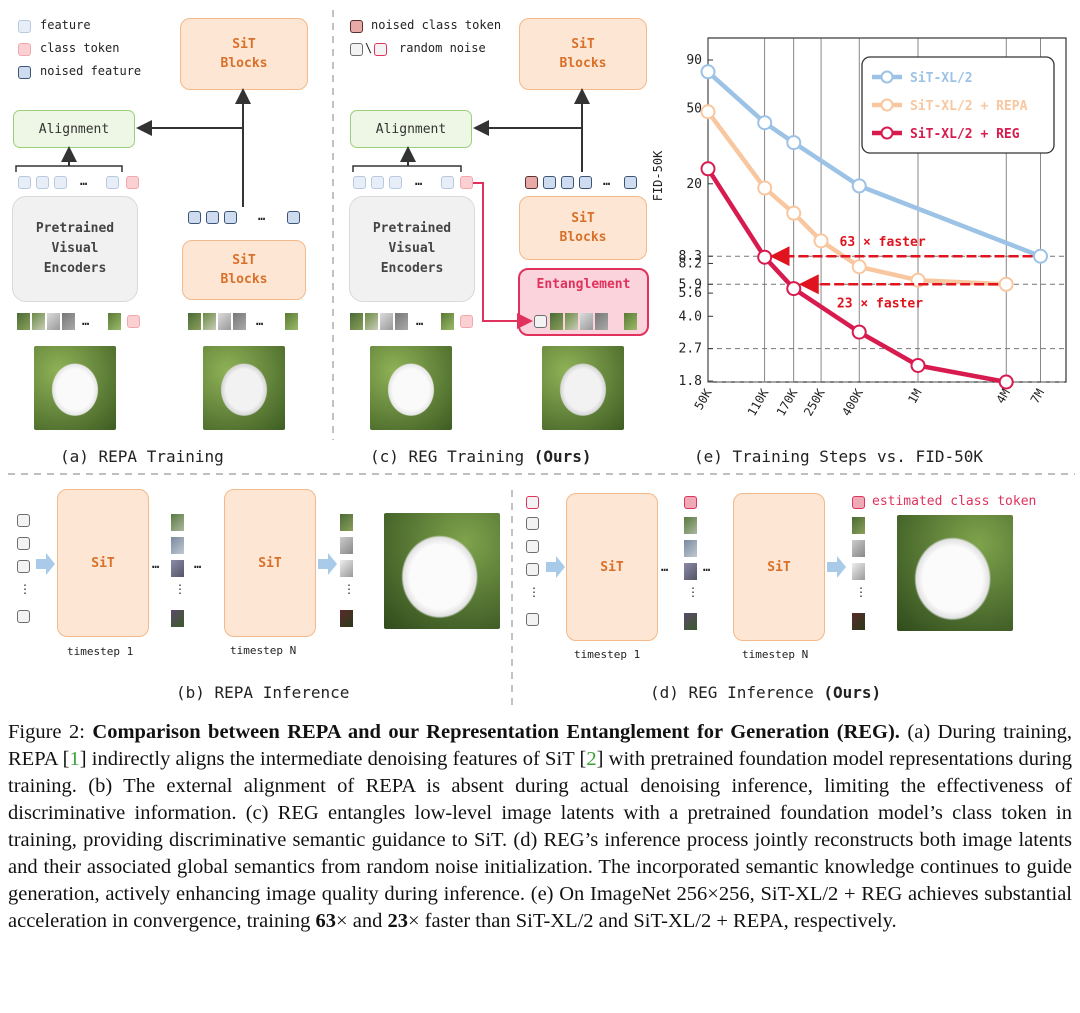 This screenshot has height=1013, width=1080. I want to click on legend-slash: \, so click(369, 48).